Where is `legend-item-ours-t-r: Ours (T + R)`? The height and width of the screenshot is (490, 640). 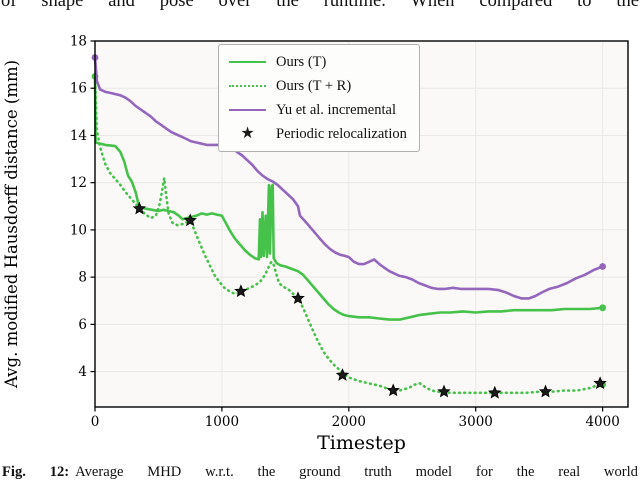
legend-item-ours-t-r: Ours (T + R) is located at coordinates (318, 86).